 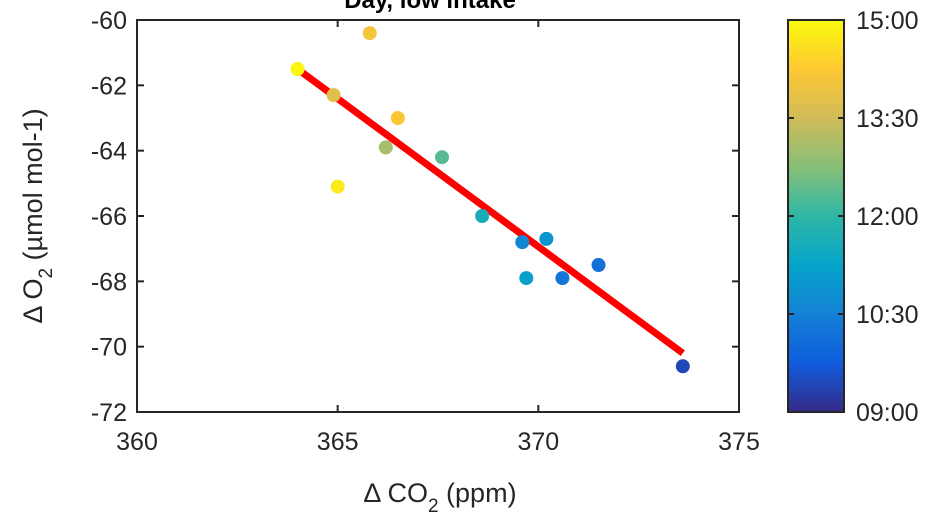 What do you see at coordinates (887, 119) in the screenshot?
I see `colorbar-tick-label: 13:30` at bounding box center [887, 119].